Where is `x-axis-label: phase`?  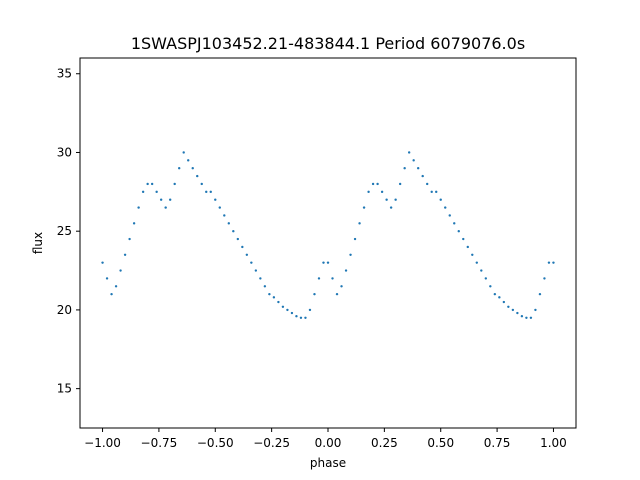
x-axis-label: phase is located at coordinates (328, 463).